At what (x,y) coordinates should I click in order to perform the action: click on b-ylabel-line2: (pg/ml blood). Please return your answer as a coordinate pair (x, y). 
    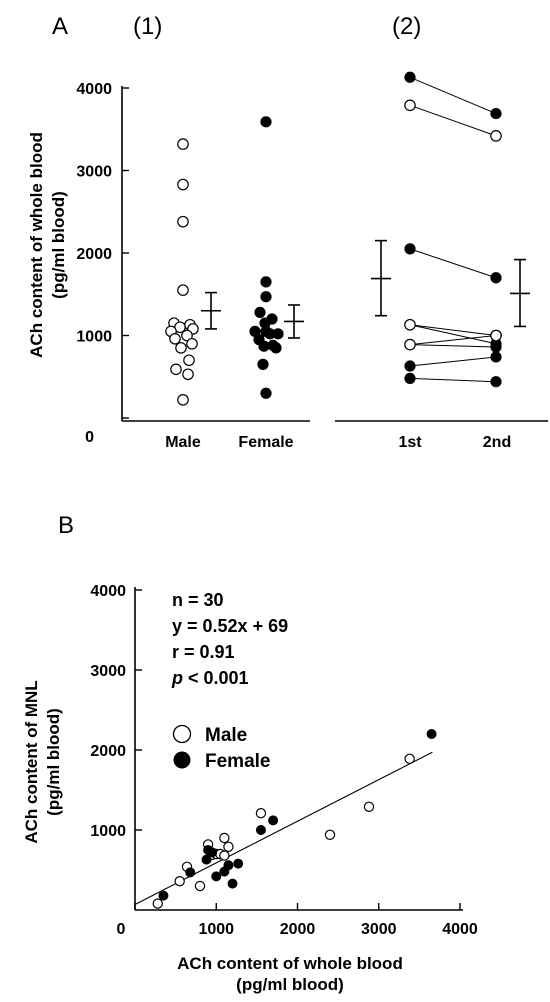
    Looking at the image, I should click on (53, 762).